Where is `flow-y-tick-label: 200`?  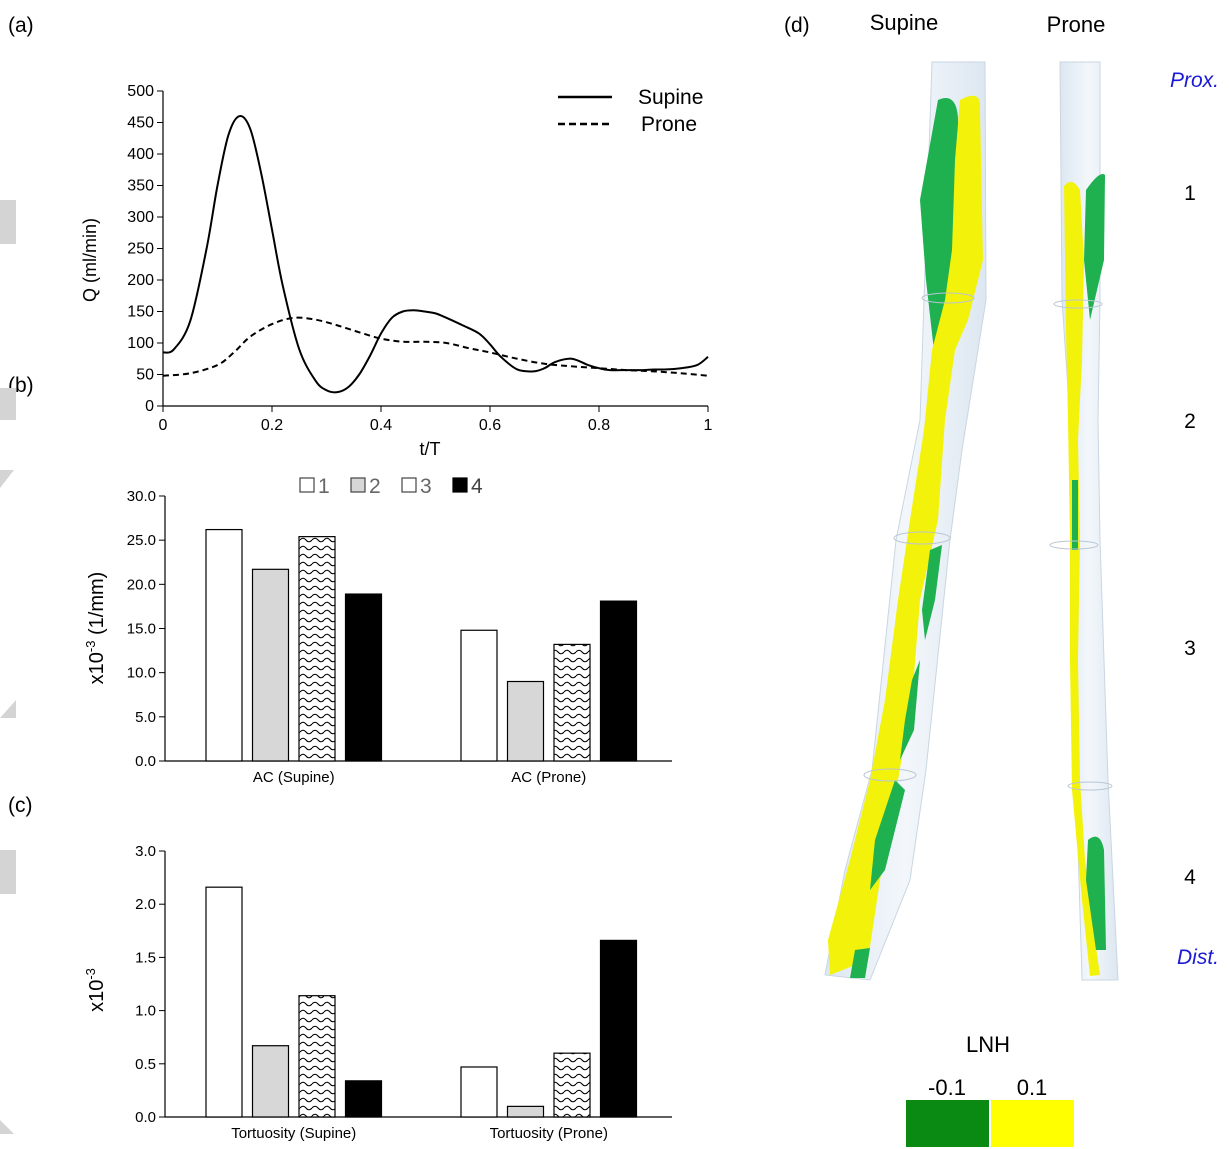
flow-y-tick-label: 200 is located at coordinates (140, 280).